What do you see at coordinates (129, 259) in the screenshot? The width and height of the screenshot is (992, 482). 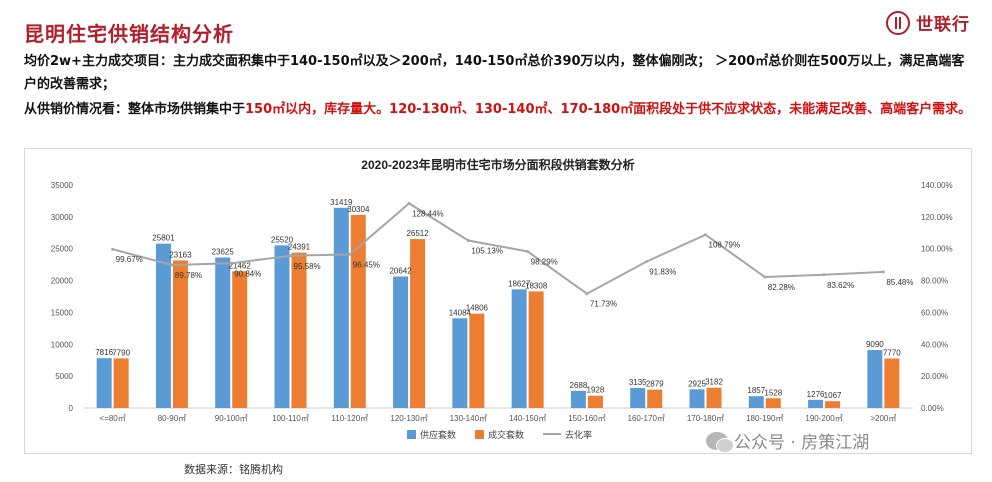 I see `rate-label: 99.67%` at bounding box center [129, 259].